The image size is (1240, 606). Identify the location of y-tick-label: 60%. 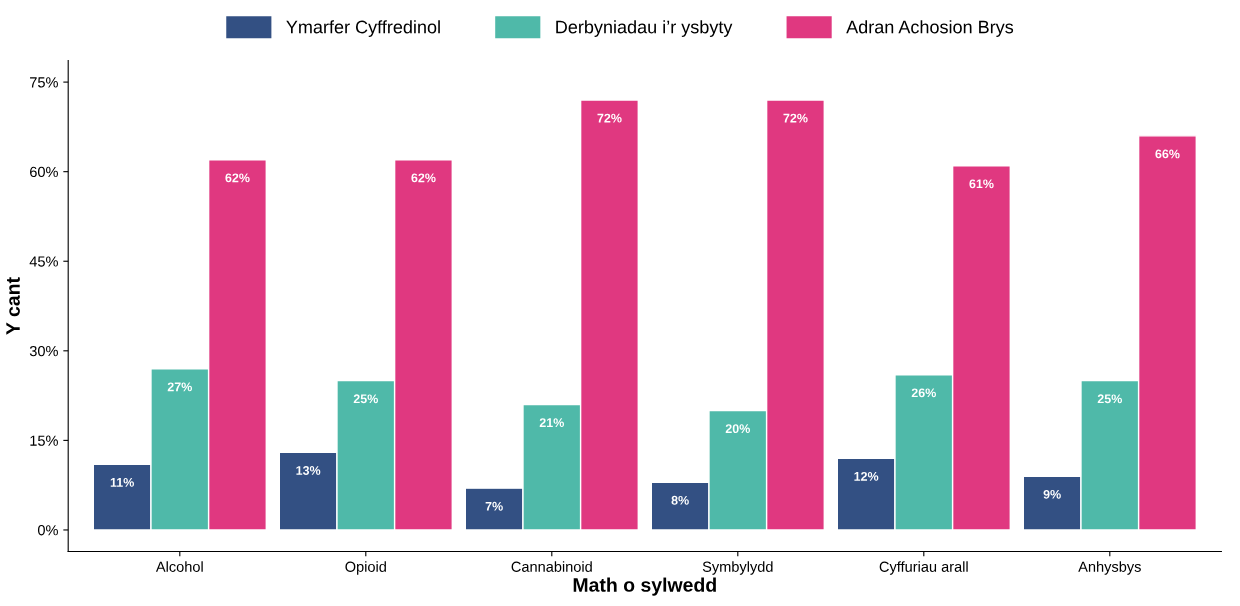
(44, 172).